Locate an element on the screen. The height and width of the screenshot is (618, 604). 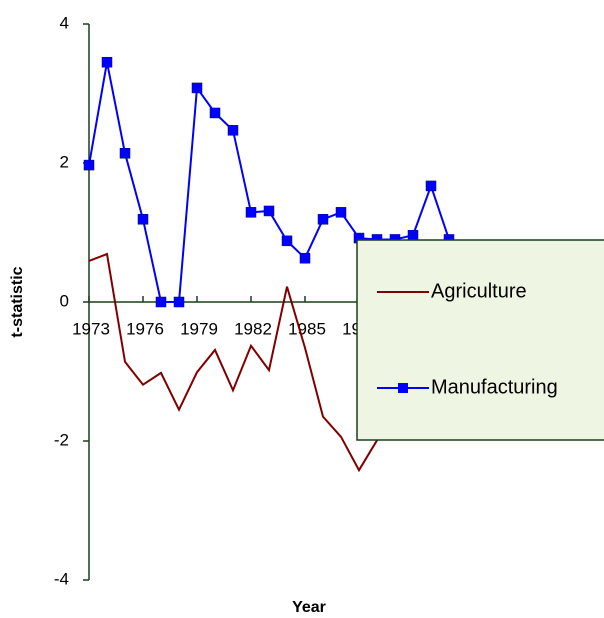
x-tick-label: 1982 is located at coordinates (253, 328).